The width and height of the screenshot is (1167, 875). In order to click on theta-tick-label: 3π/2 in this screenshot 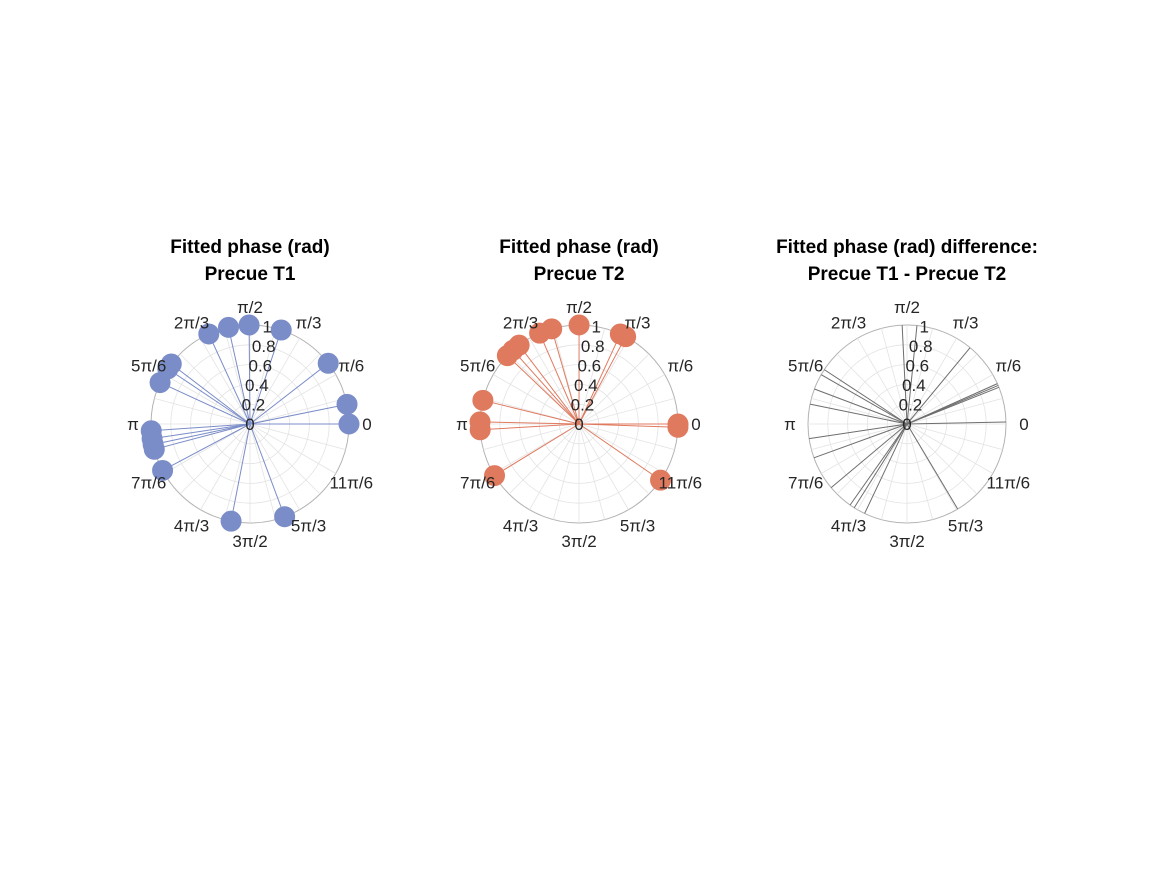, I will do `click(906, 541)`.